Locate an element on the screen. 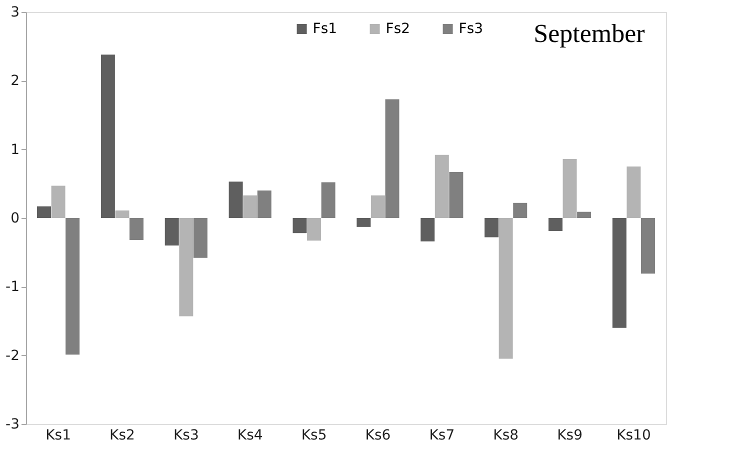  y-tick-label: 0 is located at coordinates (15, 218).